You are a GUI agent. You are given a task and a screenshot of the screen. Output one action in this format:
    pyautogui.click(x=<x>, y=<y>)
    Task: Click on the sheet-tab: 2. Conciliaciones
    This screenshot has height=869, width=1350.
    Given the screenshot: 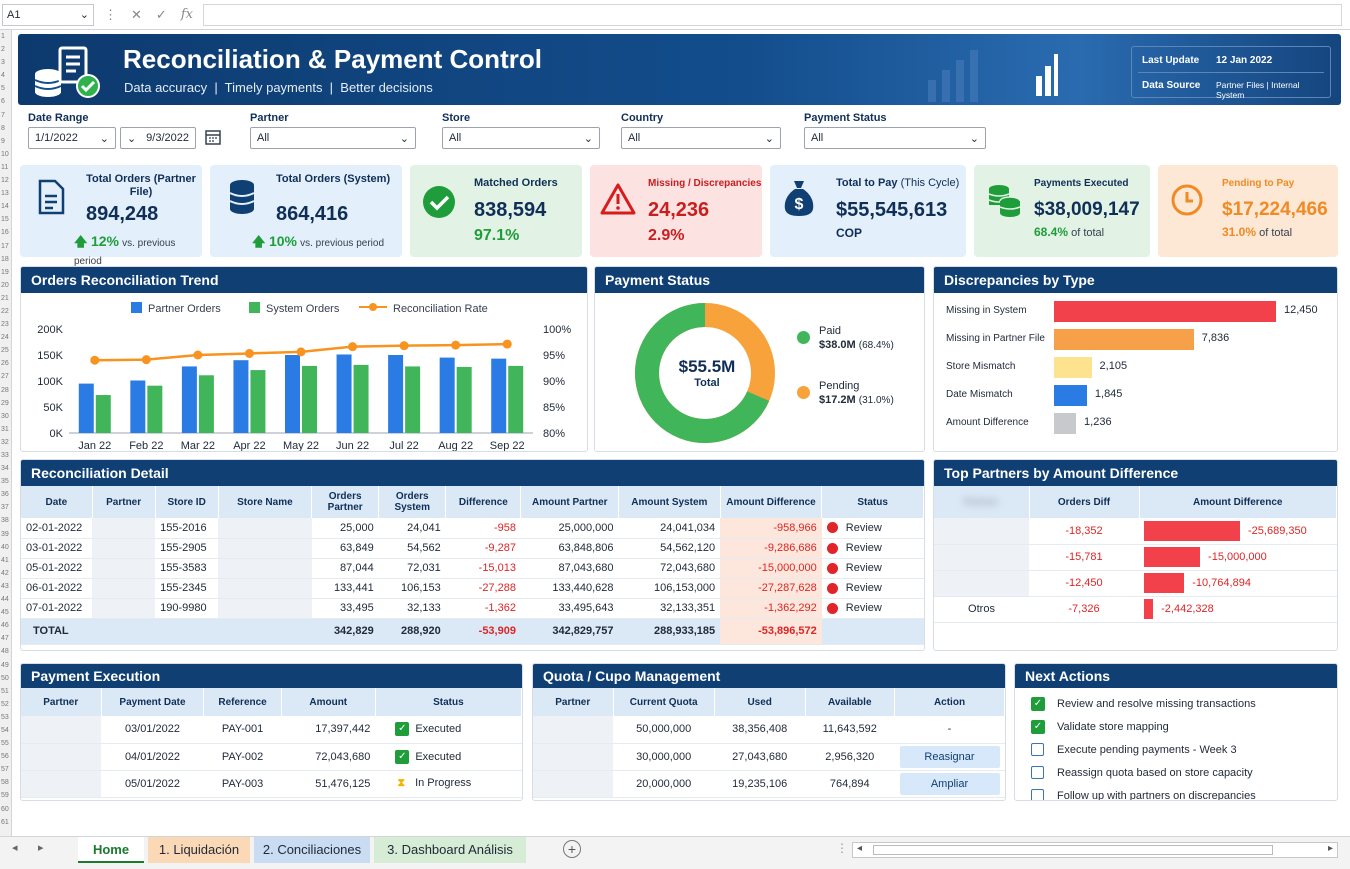 What is the action you would take?
    pyautogui.click(x=312, y=850)
    